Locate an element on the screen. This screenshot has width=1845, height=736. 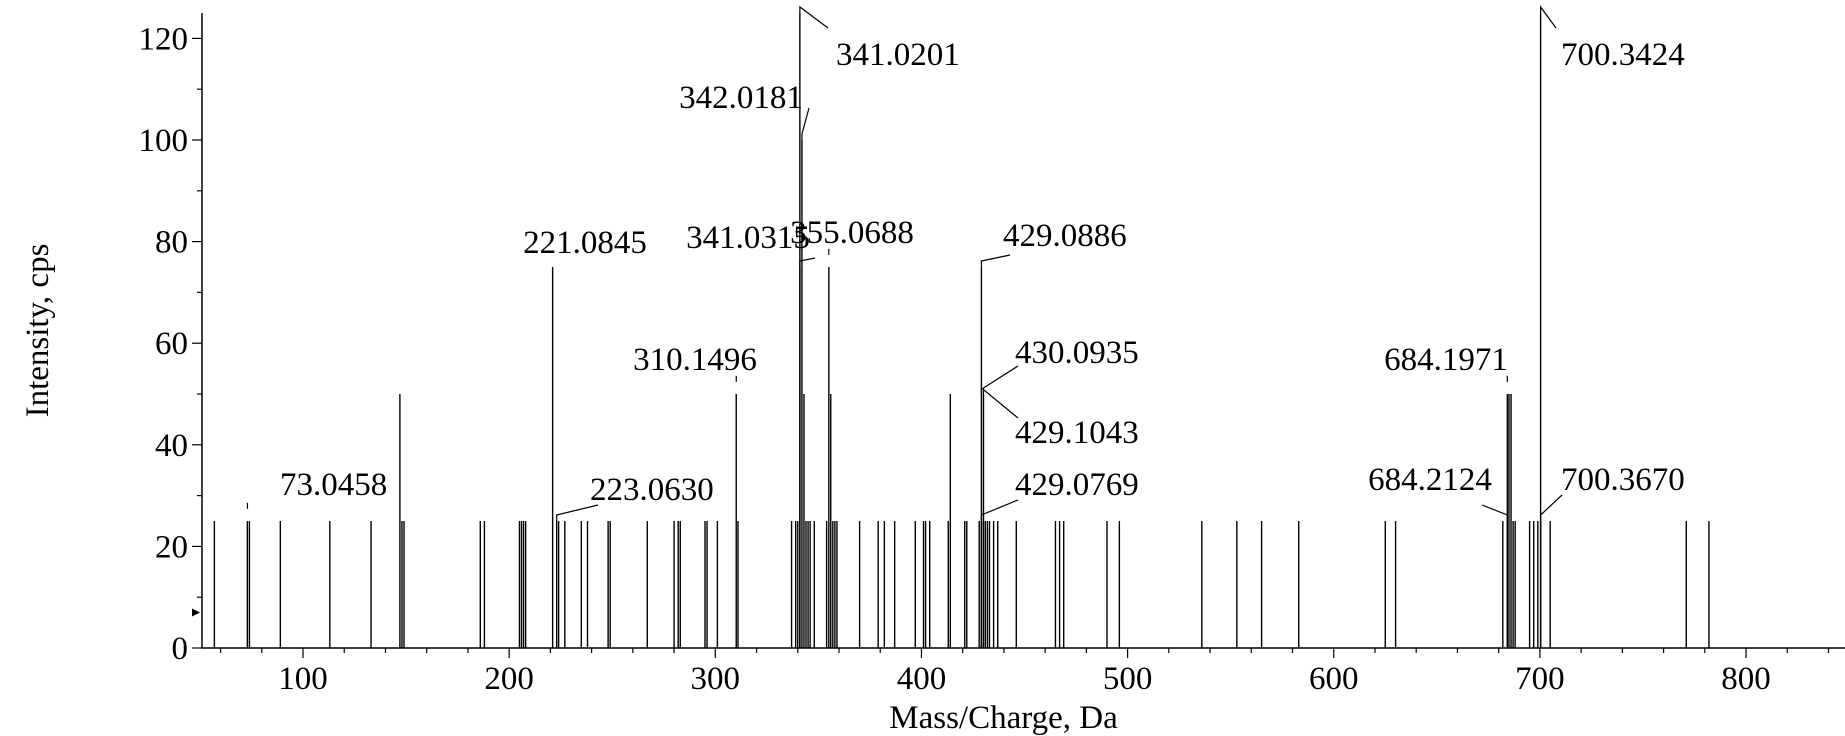
y-tick-label: 100 is located at coordinates (164, 141).